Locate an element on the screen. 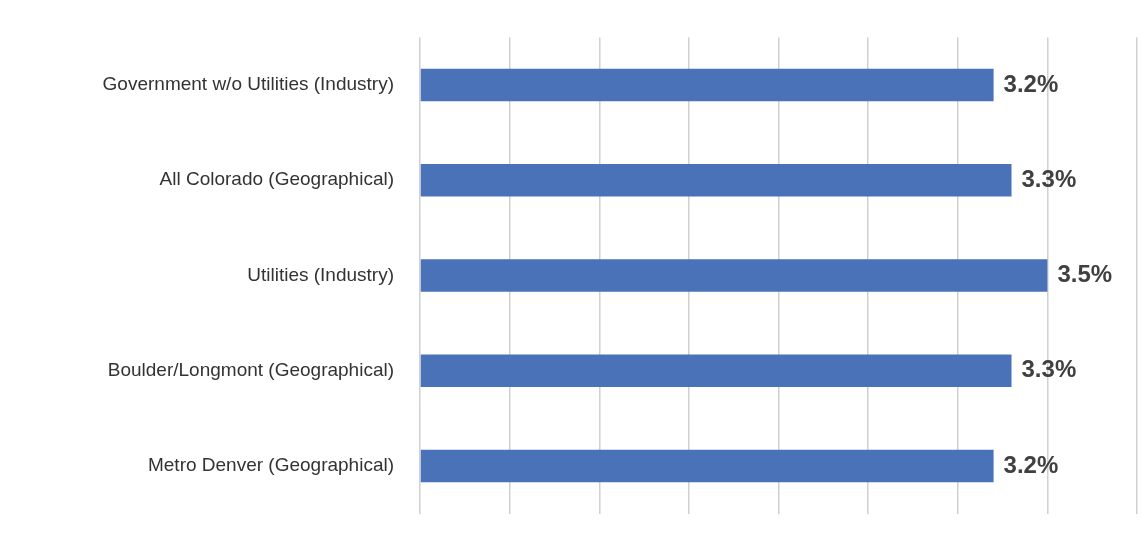 The height and width of the screenshot is (551, 1141). data-label: 3.5% is located at coordinates (1085, 274).